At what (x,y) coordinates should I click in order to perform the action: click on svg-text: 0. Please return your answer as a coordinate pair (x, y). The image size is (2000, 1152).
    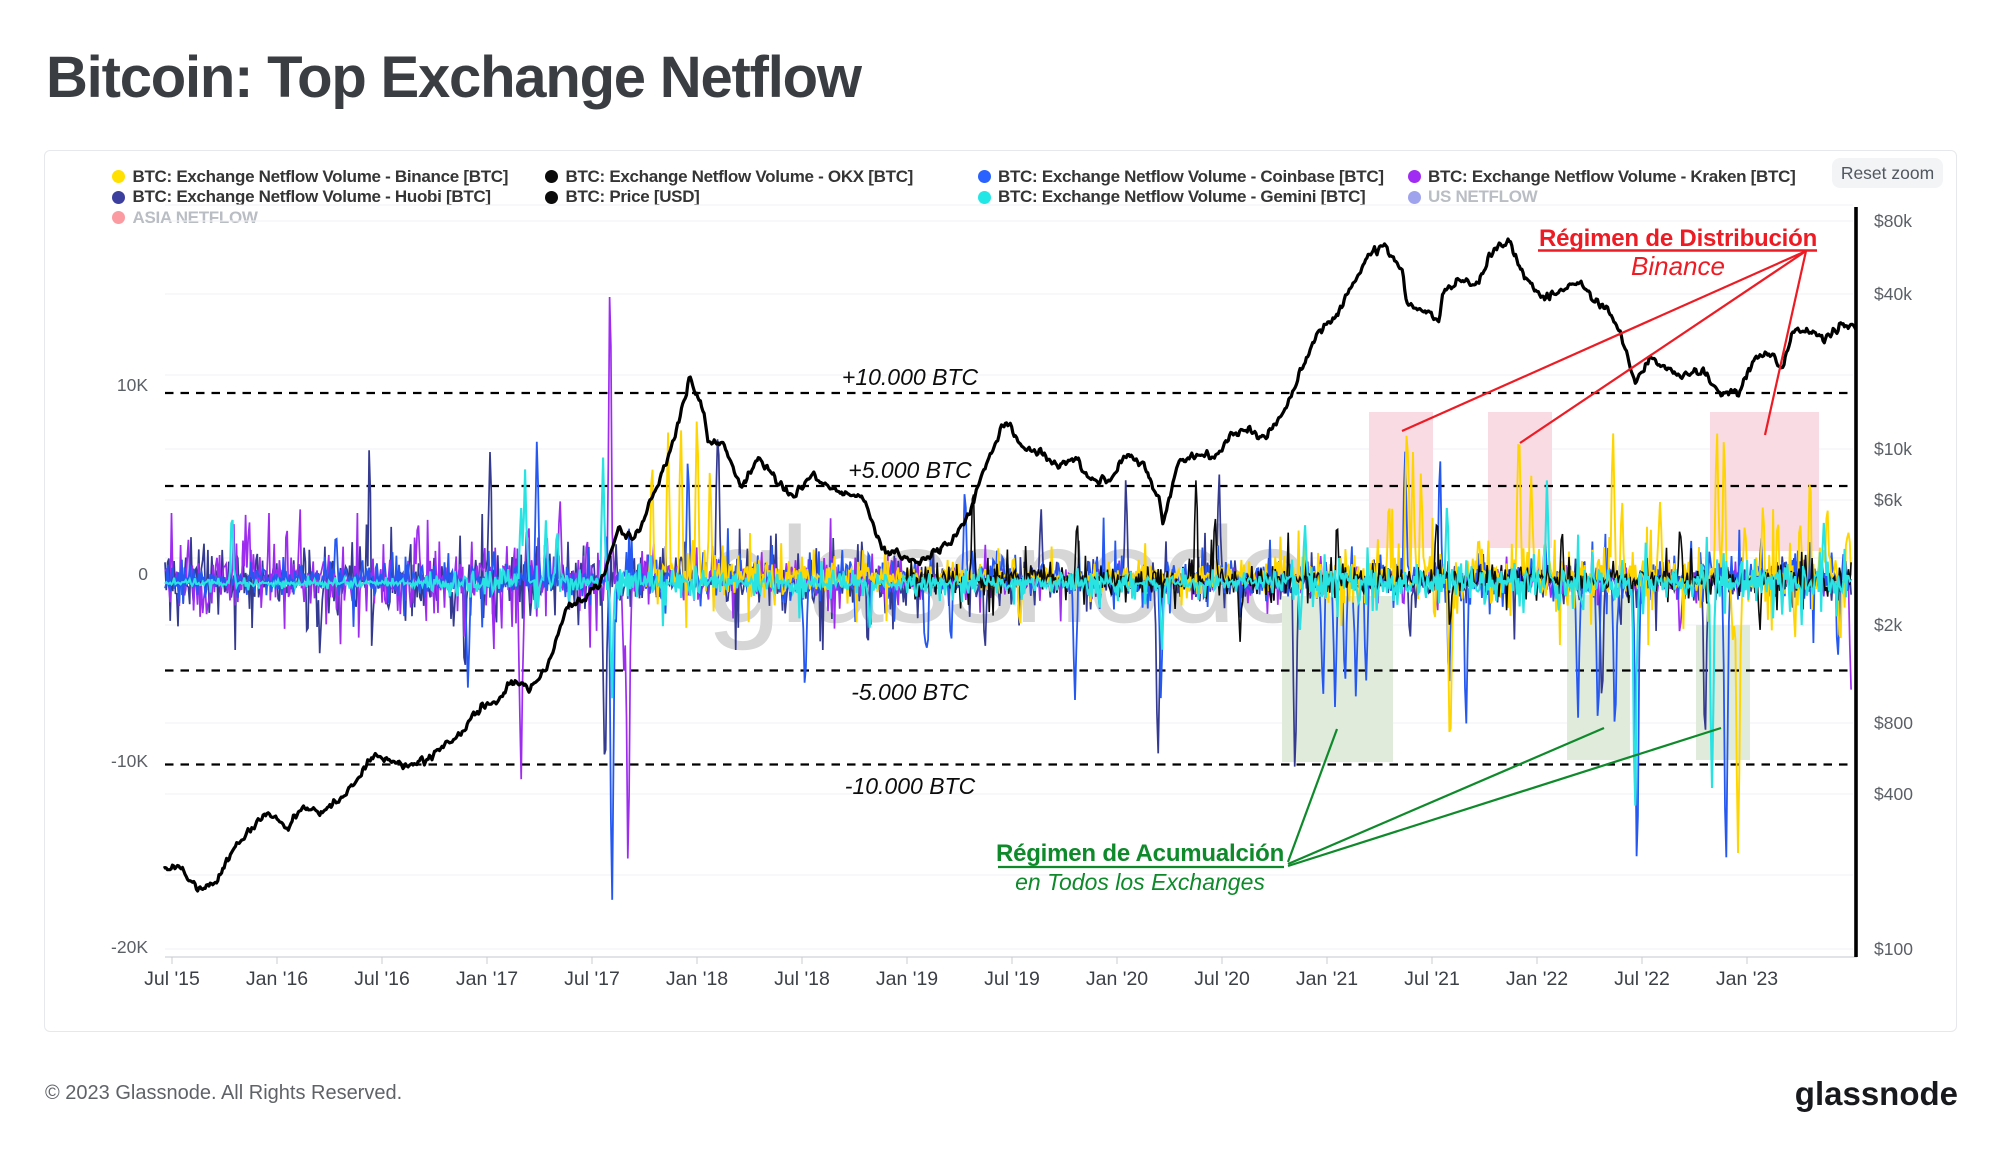
    Looking at the image, I should click on (143, 574).